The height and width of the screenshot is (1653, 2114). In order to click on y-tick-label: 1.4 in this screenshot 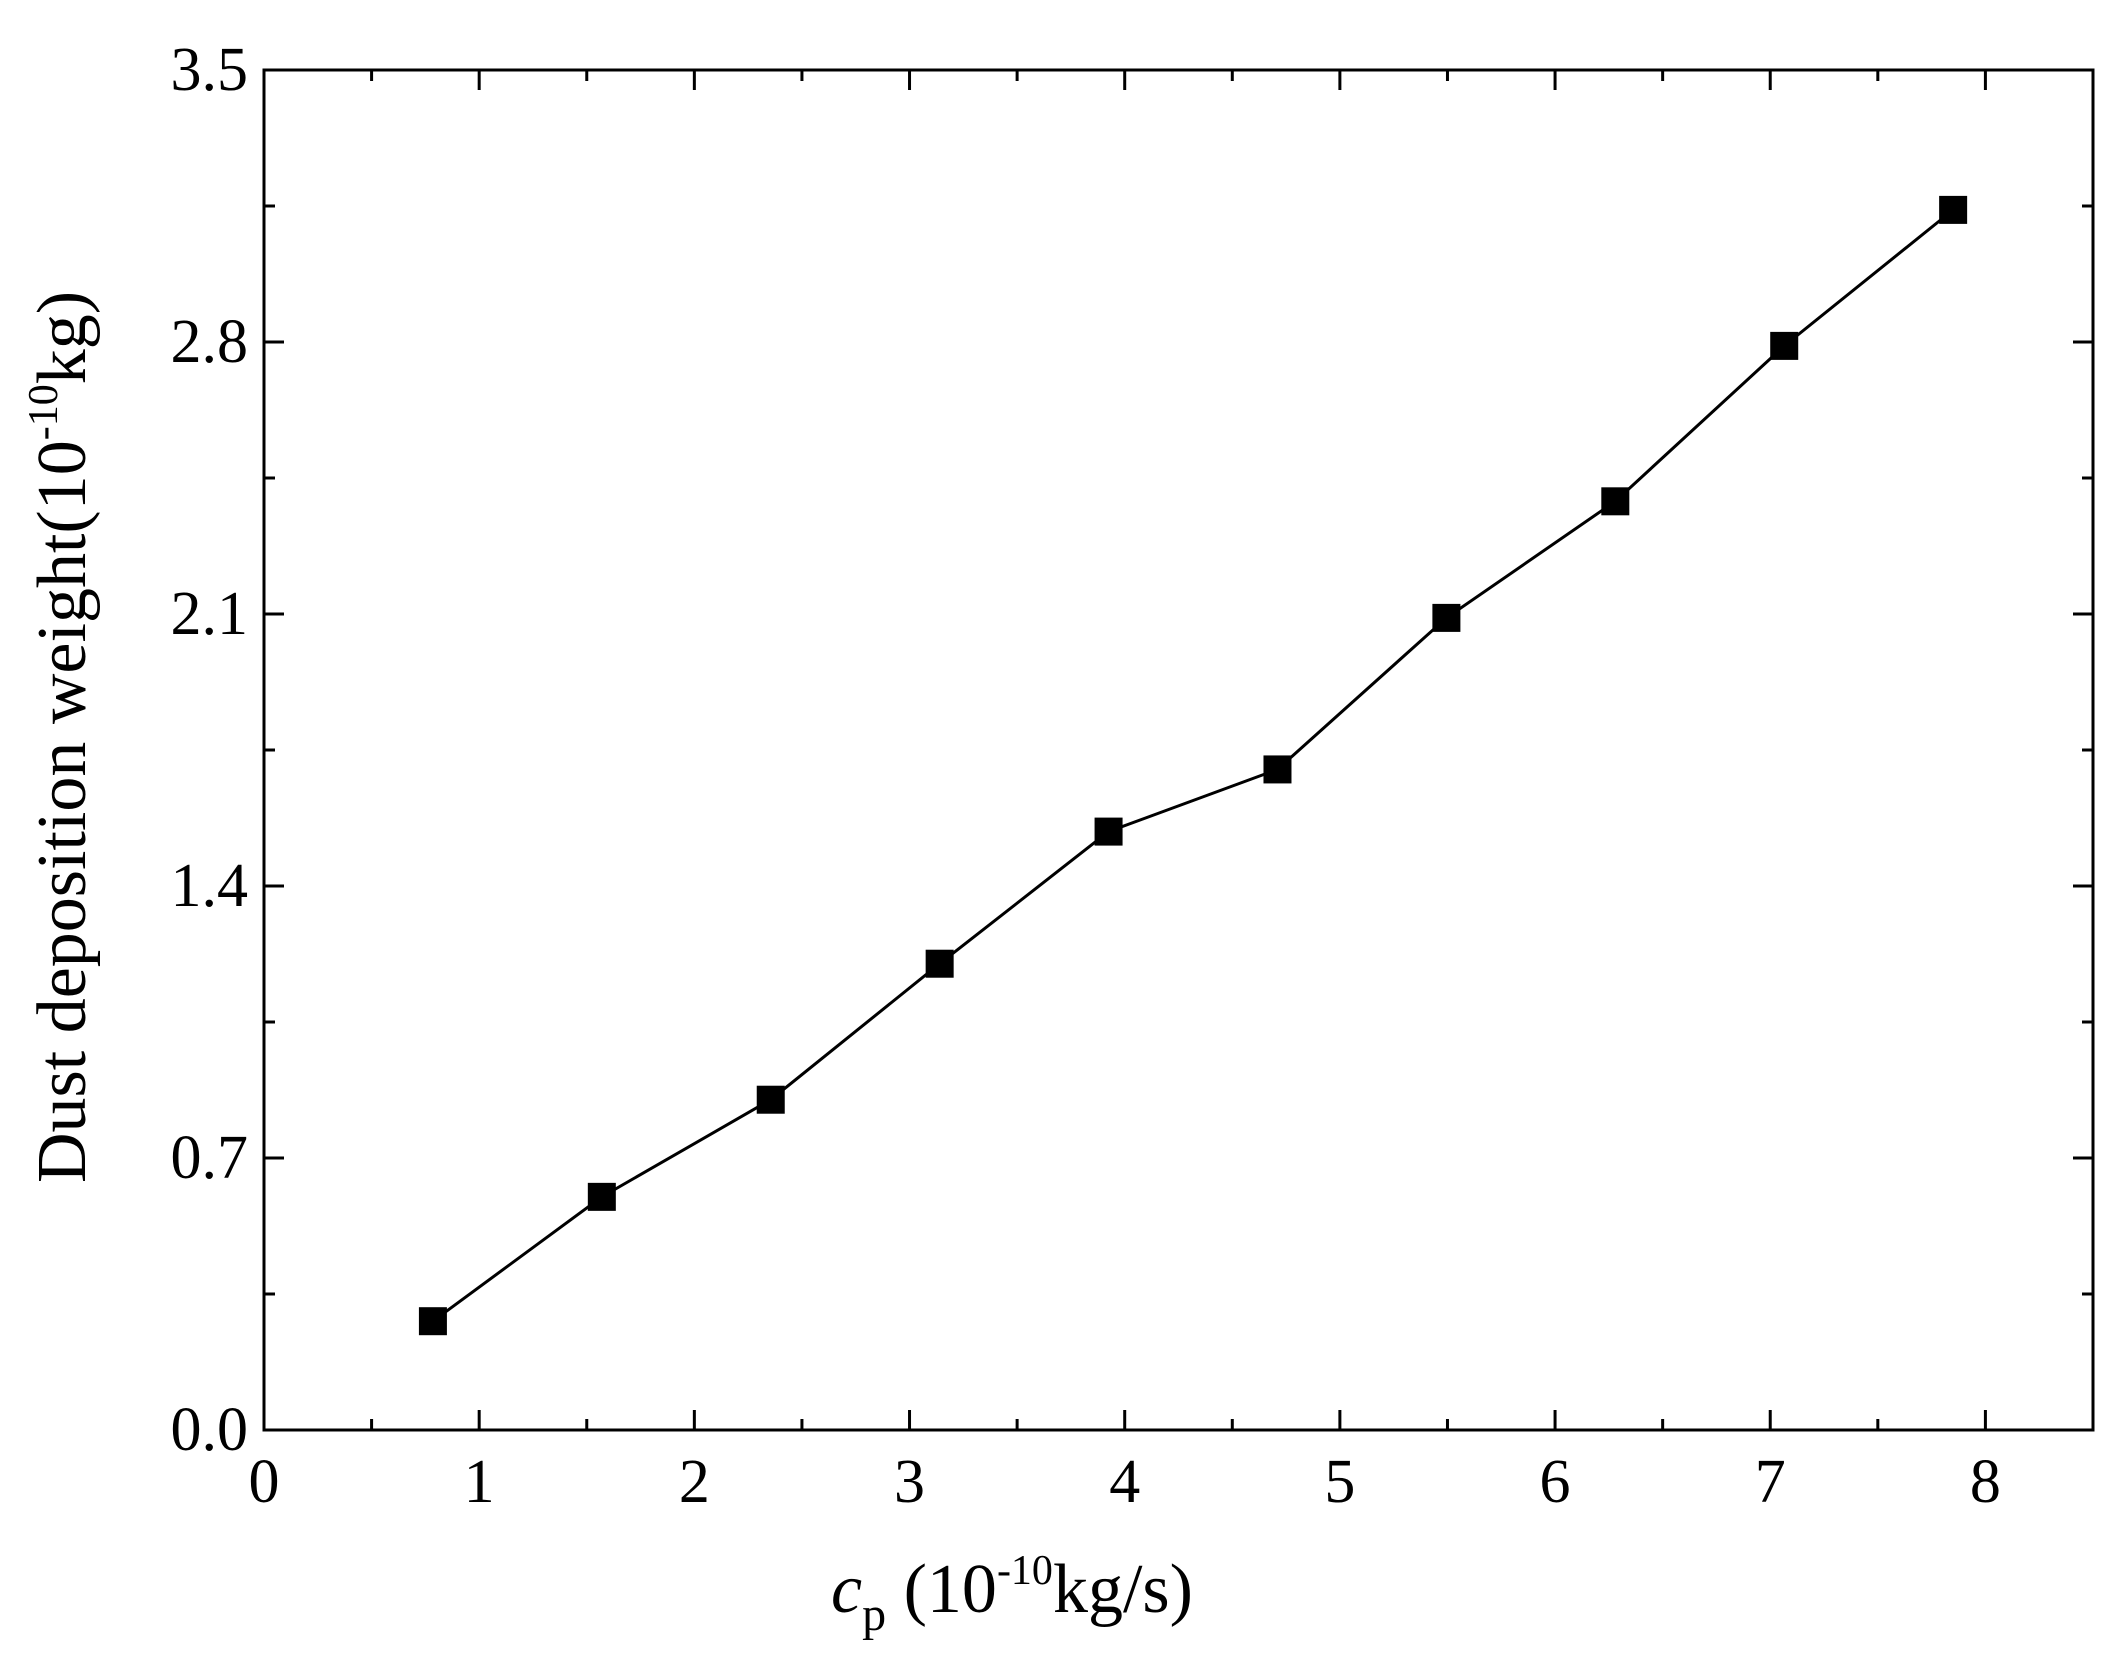, I will do `click(210, 886)`.